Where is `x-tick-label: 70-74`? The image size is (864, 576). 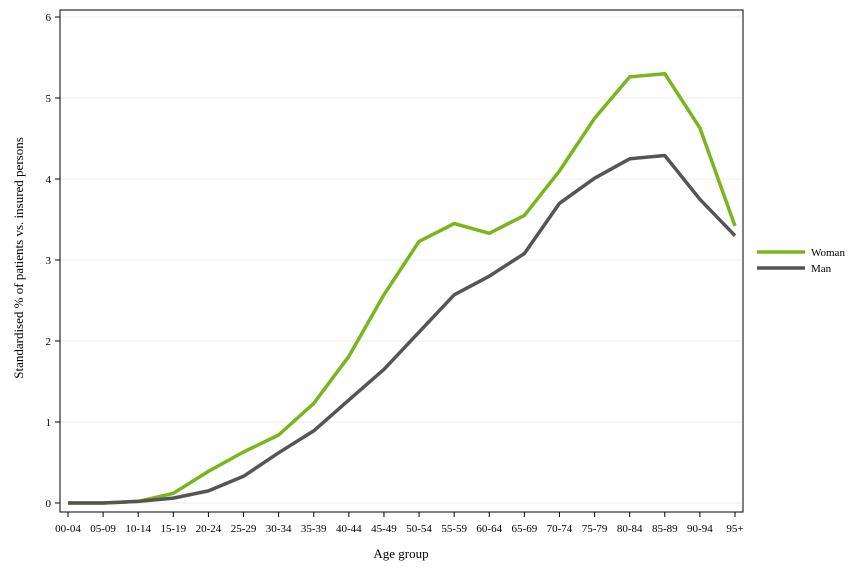
x-tick-label: 70-74 is located at coordinates (560, 529).